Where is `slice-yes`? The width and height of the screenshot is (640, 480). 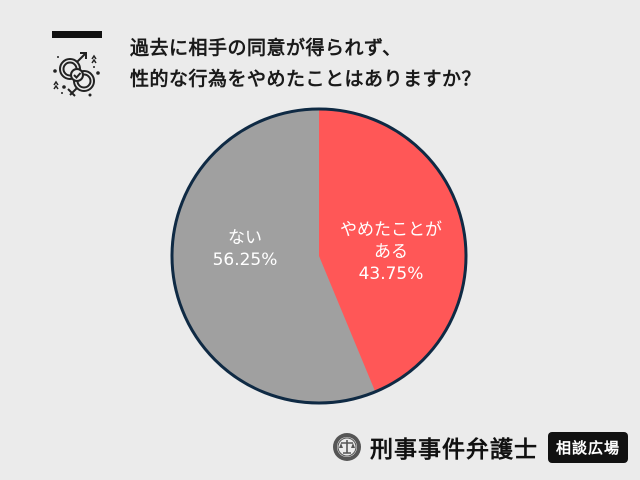
slice-yes is located at coordinates (393, 250).